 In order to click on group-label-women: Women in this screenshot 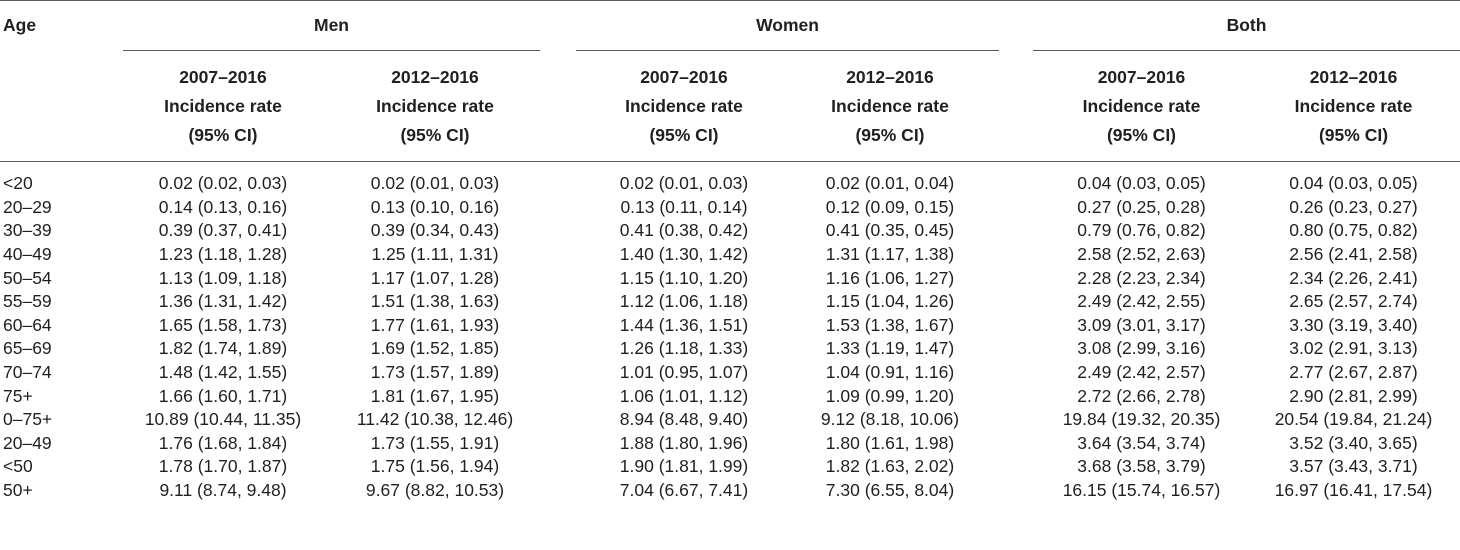, I will do `click(787, 26)`.